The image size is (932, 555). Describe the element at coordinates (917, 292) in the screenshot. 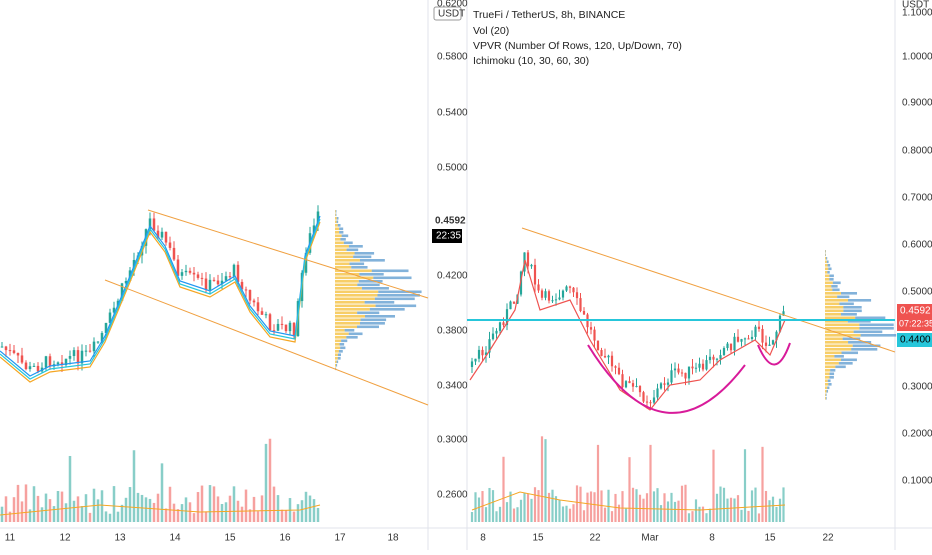

I see `y-tick-label: 0.5000` at that location.